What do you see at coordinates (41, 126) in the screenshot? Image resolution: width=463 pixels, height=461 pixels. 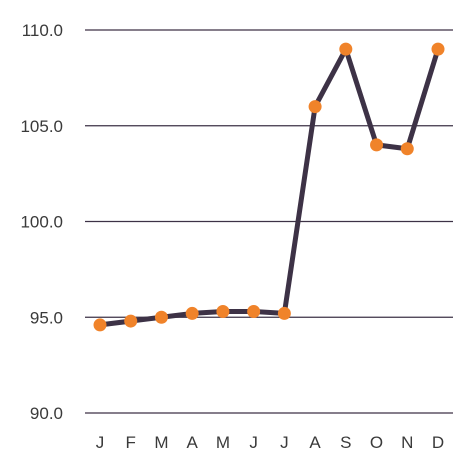 I see `y-tick-label: 105.0` at bounding box center [41, 126].